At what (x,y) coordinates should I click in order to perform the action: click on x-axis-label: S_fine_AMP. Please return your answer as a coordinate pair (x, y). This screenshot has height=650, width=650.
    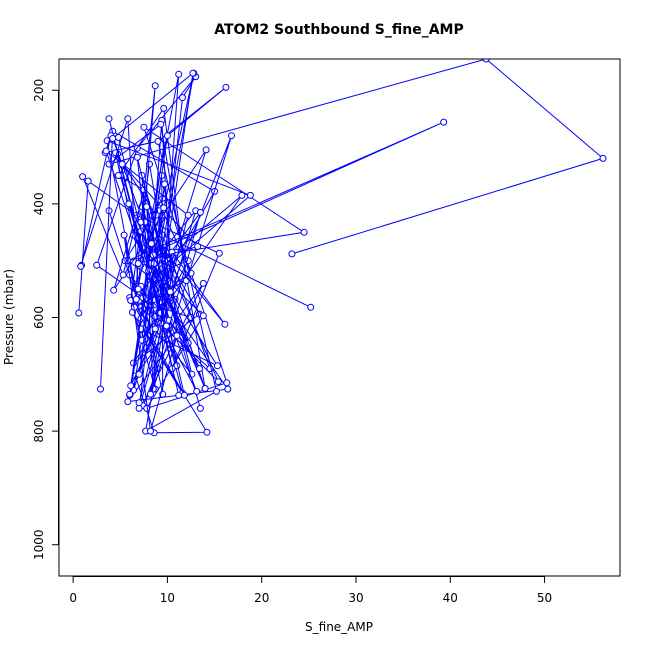
    Looking at the image, I should click on (339, 627).